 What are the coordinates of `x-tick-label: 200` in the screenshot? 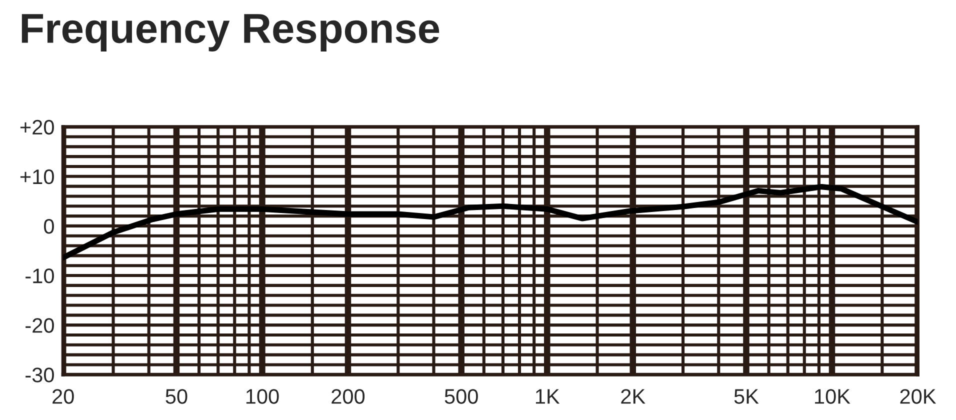 It's located at (348, 396).